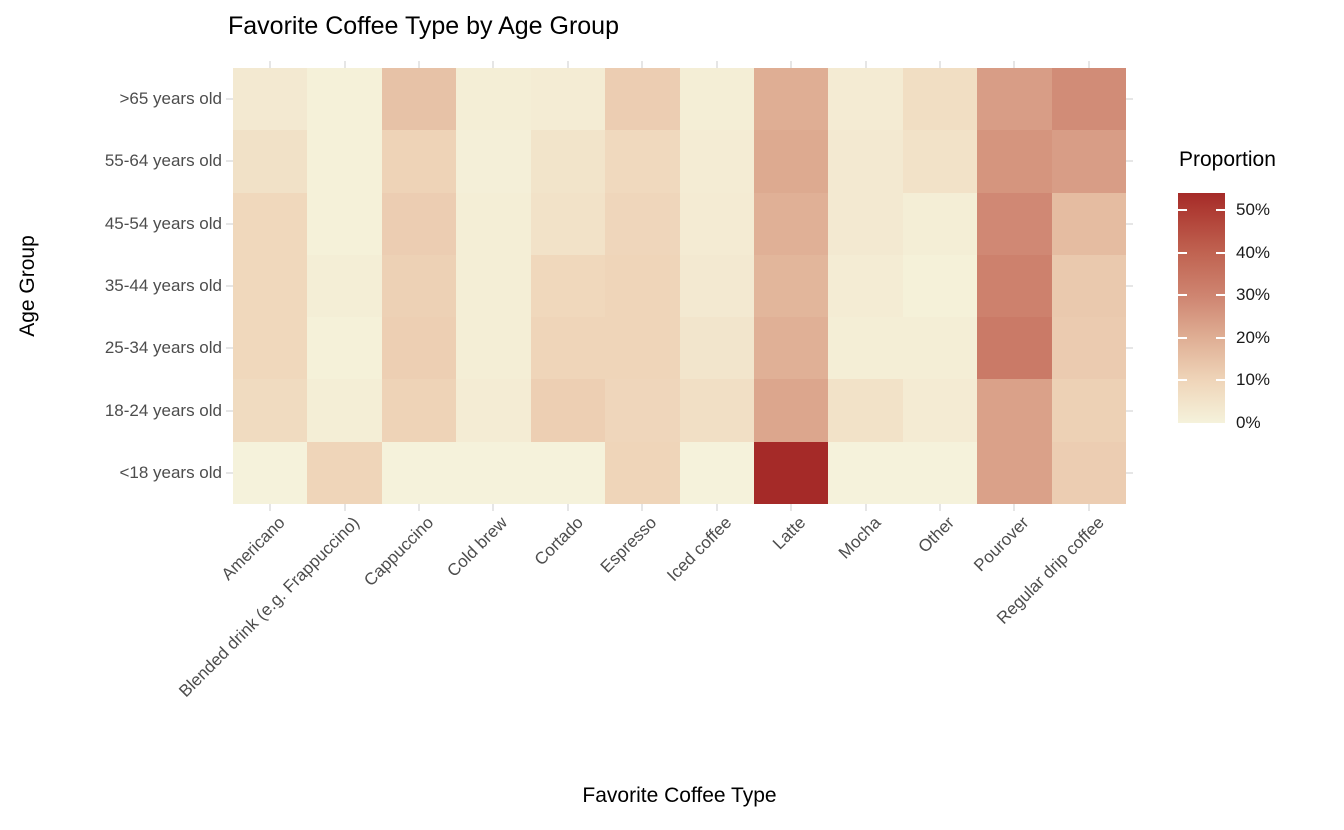  What do you see at coordinates (679, 795) in the screenshot?
I see `x-axis-title: Favorite Coffee Type` at bounding box center [679, 795].